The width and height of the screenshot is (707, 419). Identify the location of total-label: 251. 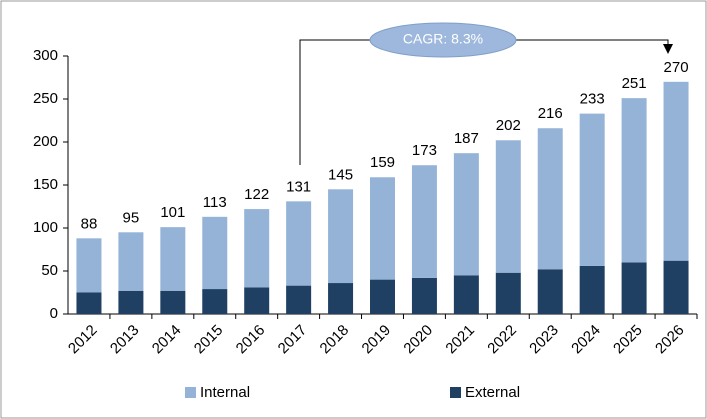
(634, 83).